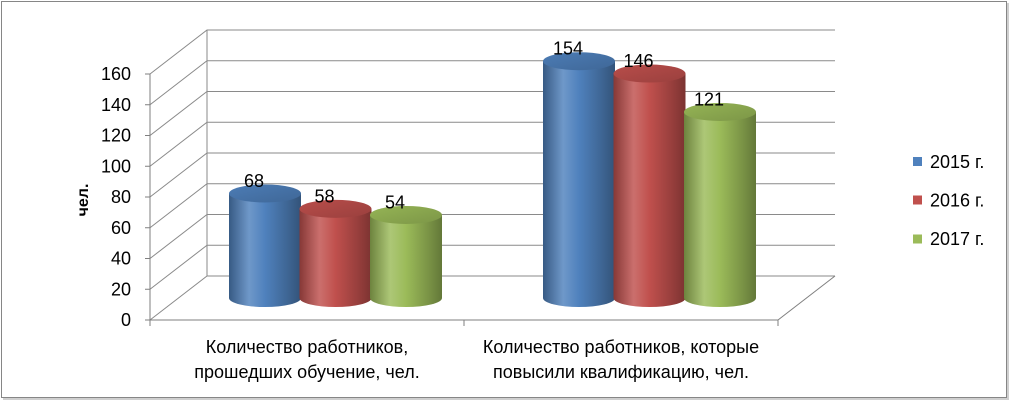 Image resolution: width=1011 pixels, height=402 pixels. What do you see at coordinates (324, 196) in the screenshot?
I see `data-label-series-2-category-1: 58` at bounding box center [324, 196].